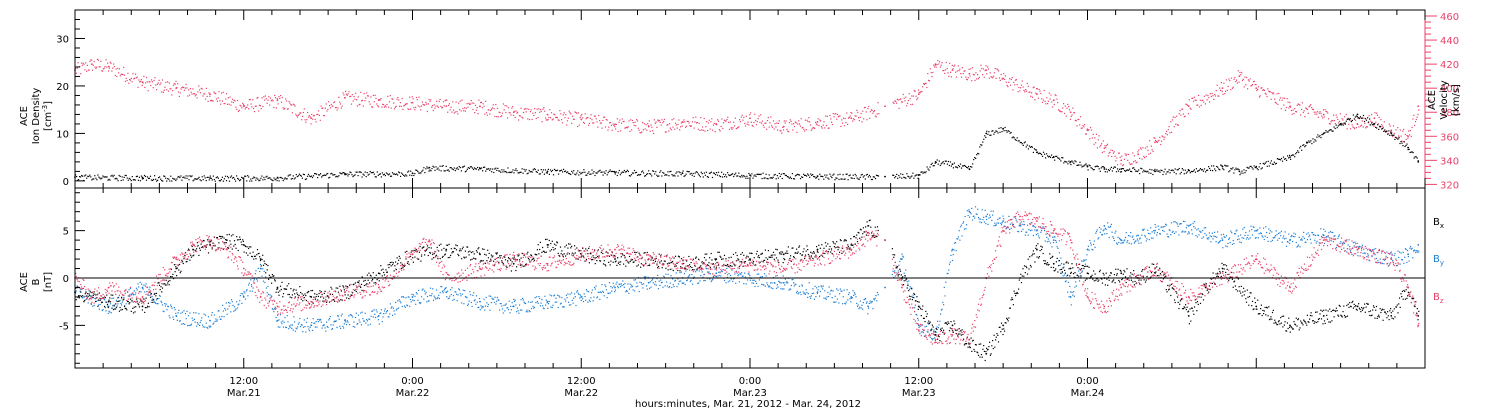 The image size is (1500, 410). I want to click on bx-series-point, so click(378, 273).